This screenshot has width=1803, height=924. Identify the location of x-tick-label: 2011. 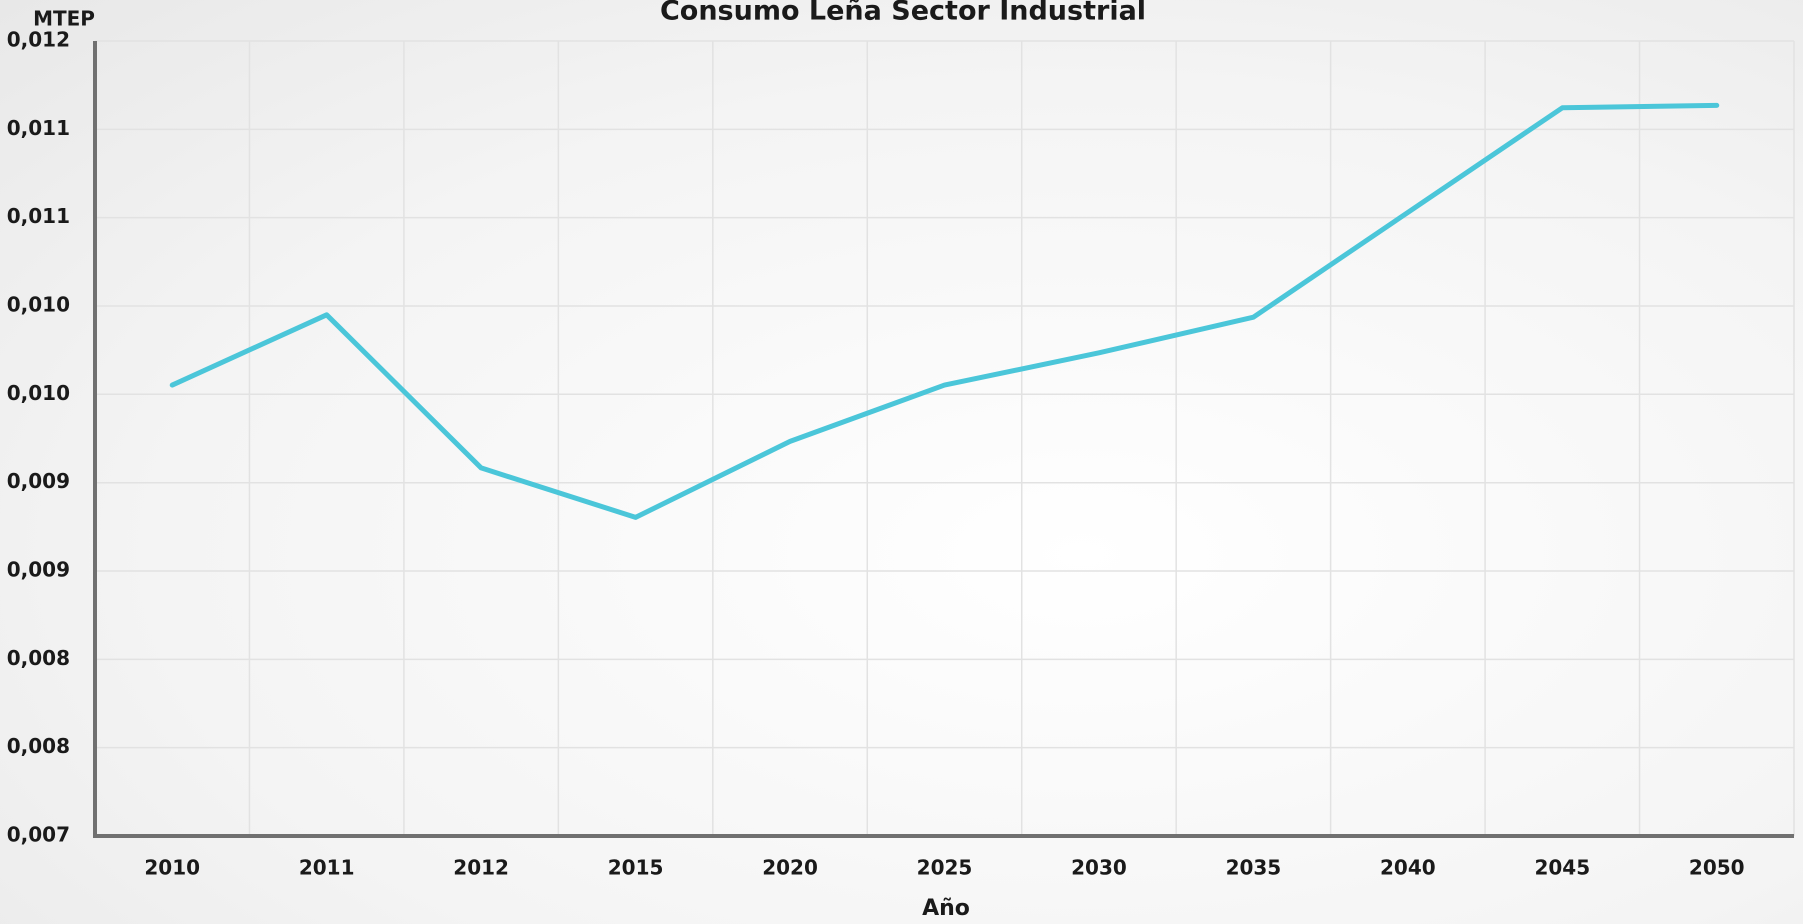
(327, 868).